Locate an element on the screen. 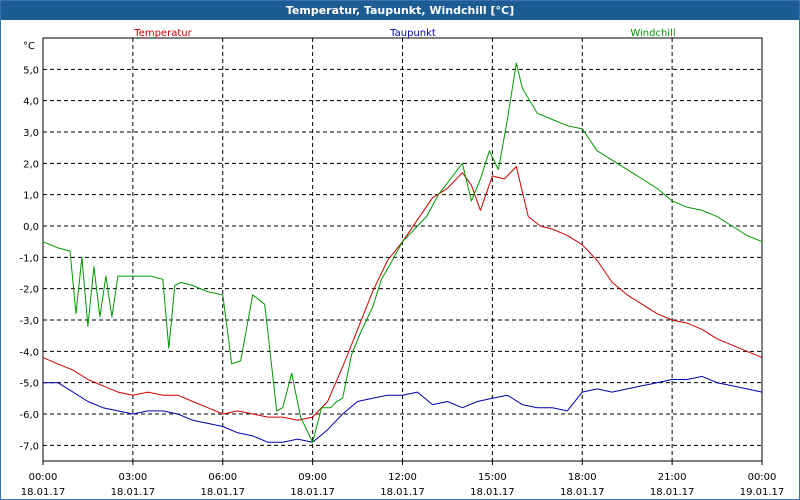  y-tick-label: -7,0 is located at coordinates (29, 446).